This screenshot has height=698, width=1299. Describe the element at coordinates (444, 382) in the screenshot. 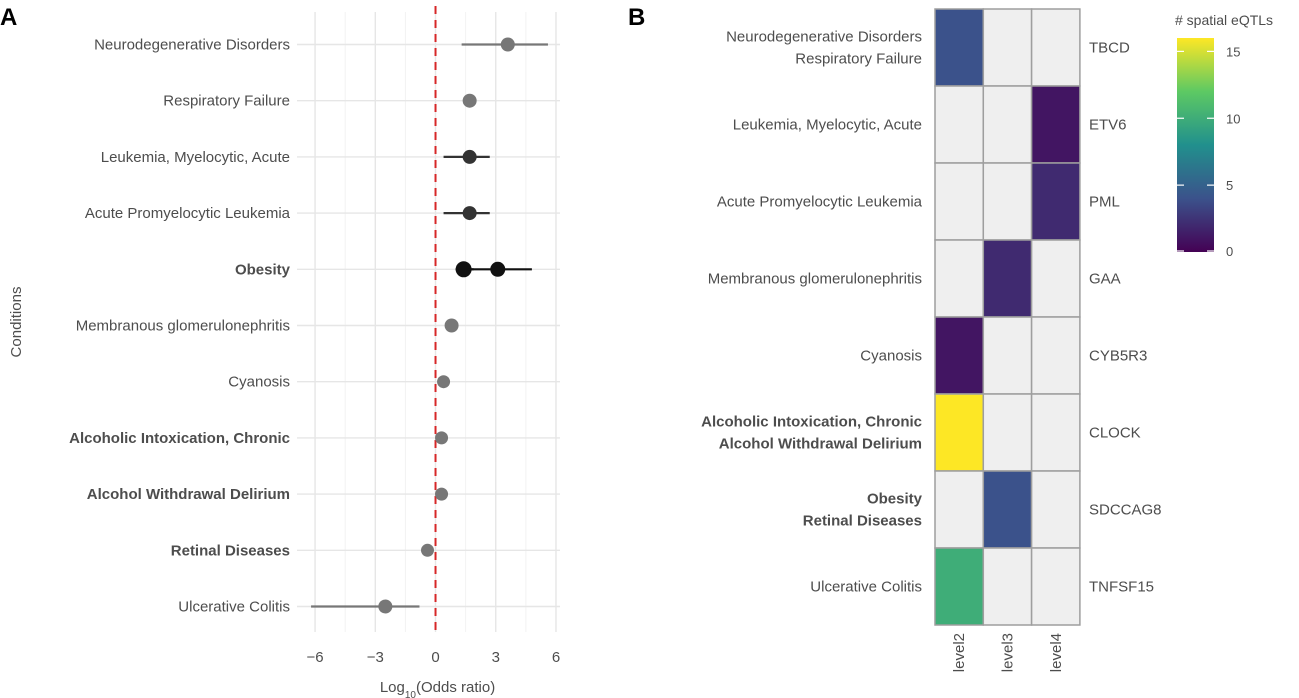

I see `forest-point-cyanosis` at that location.